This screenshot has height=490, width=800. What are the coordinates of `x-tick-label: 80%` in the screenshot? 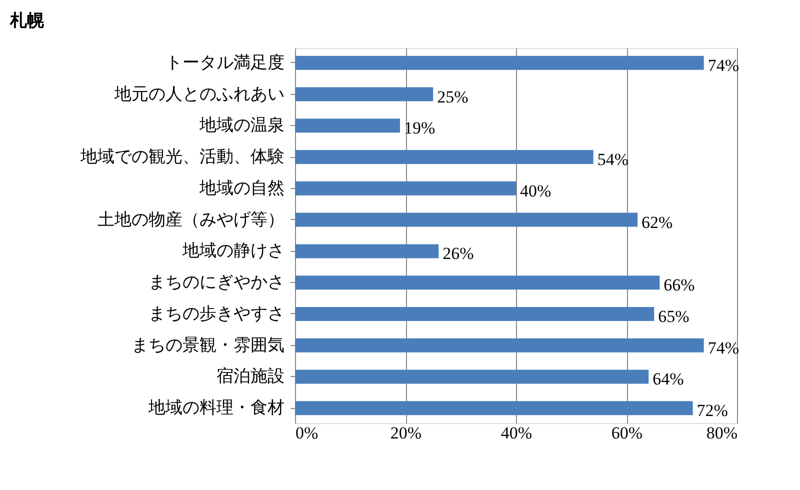 It's located at (722, 433).